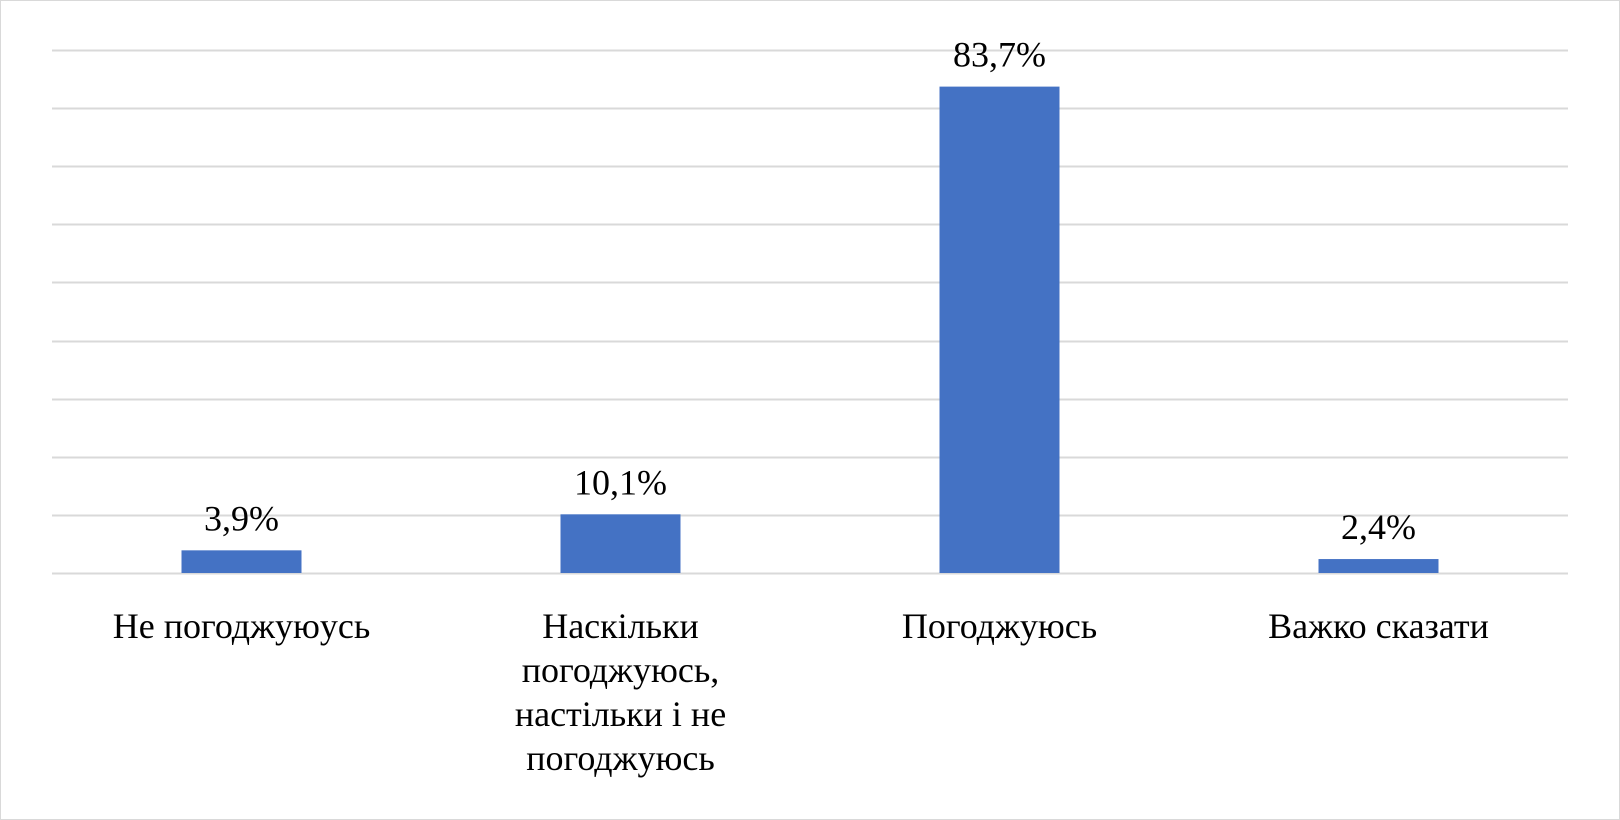  What do you see at coordinates (1378, 527) in the screenshot?
I see `data-label: 2,4%` at bounding box center [1378, 527].